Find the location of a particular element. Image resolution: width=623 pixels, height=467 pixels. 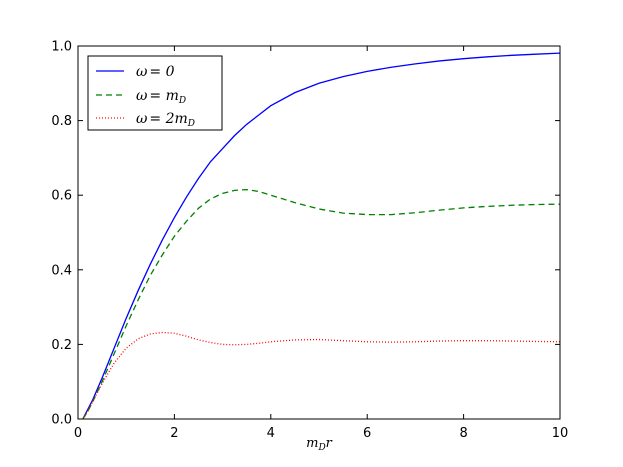

y-tick-label: 0.0 is located at coordinates (61, 420).